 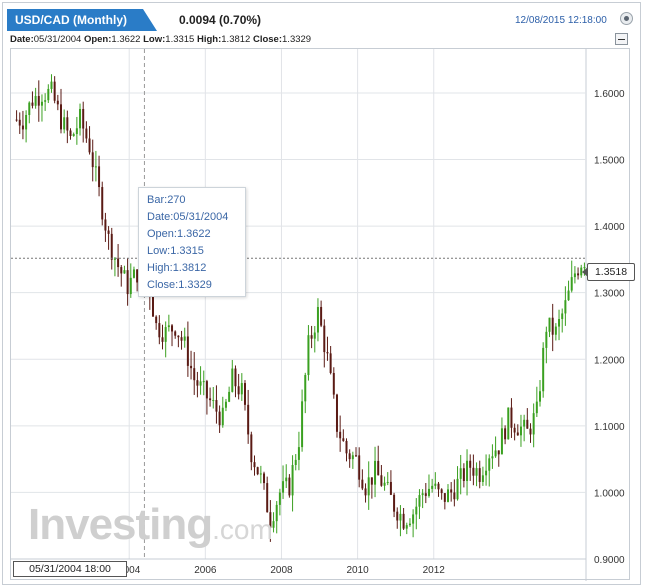 I want to click on y-tick-label: 1.1000, so click(x=609, y=427).